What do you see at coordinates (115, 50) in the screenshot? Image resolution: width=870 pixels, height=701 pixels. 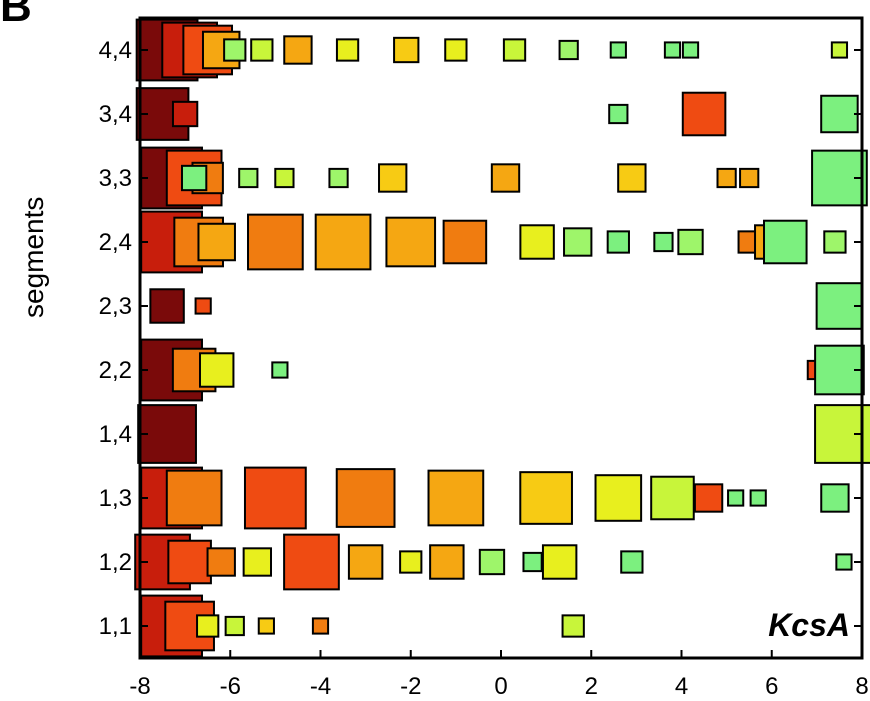 I see `y-tick-label: 4,4` at bounding box center [115, 50].